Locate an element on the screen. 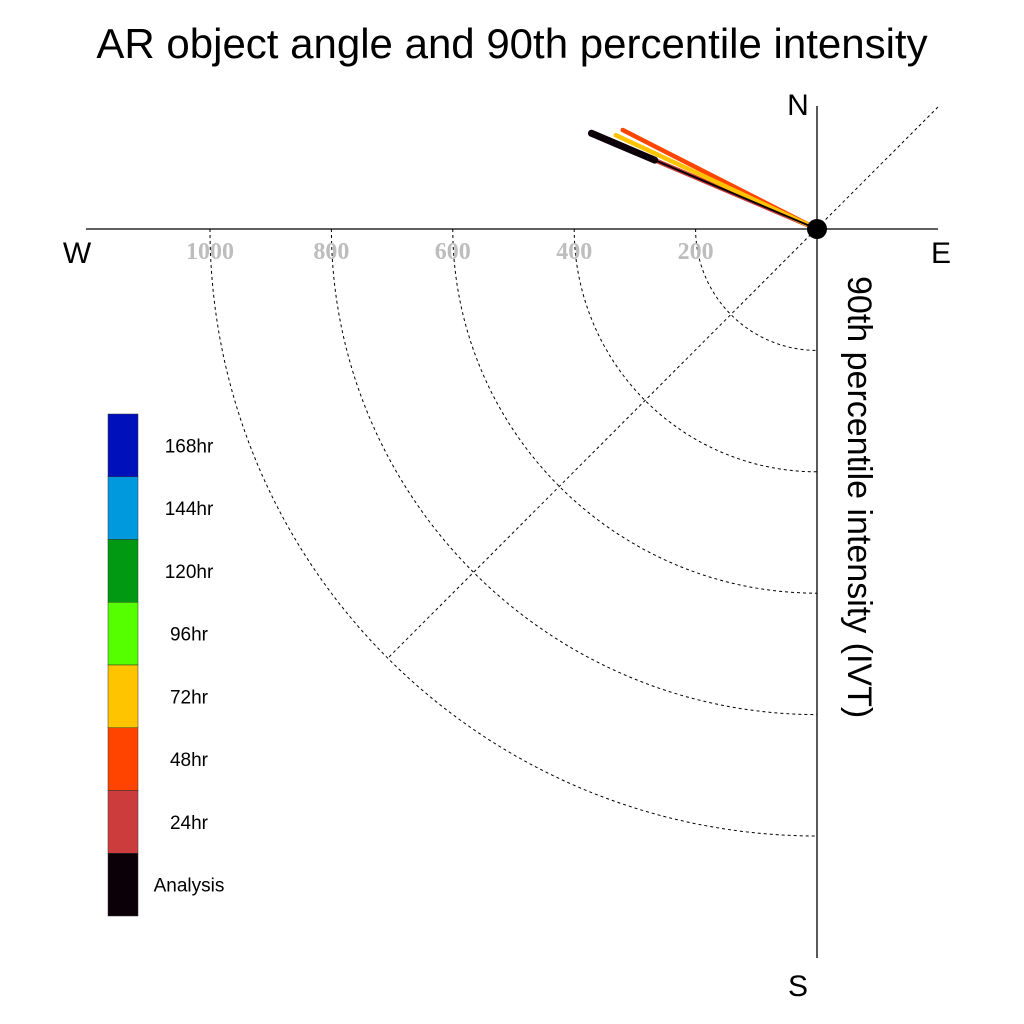  radial-tick-label: 400 is located at coordinates (574, 252).